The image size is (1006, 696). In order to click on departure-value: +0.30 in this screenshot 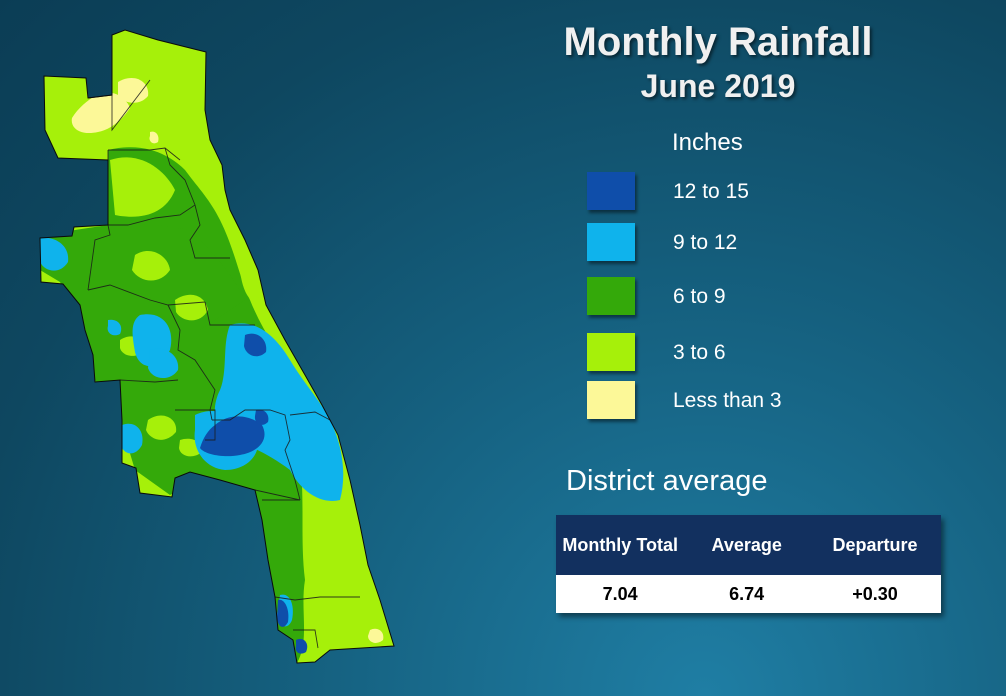, I will do `click(875, 594)`.